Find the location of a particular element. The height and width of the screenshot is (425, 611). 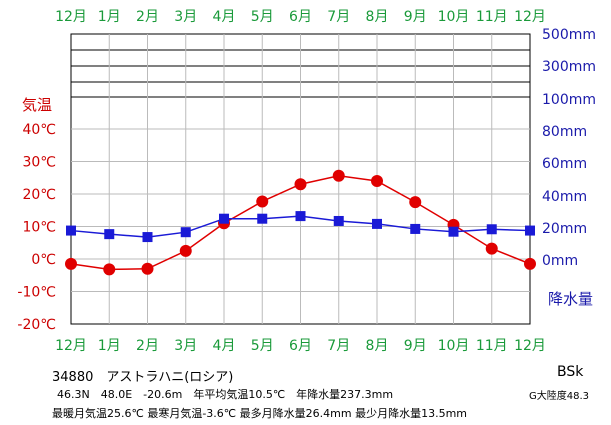

temperature-tick-labels: 40℃ 30℃ 20℃ 10℃ 0℃ -10℃ -20℃ is located at coordinates (36, 227).